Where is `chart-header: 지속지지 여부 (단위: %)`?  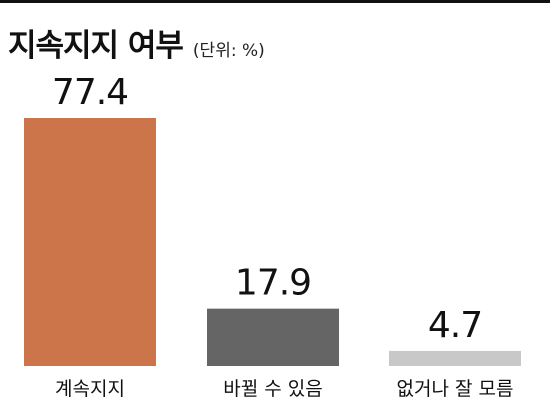
chart-header: 지속지지 여부 (단위: %) is located at coordinates (136, 42).